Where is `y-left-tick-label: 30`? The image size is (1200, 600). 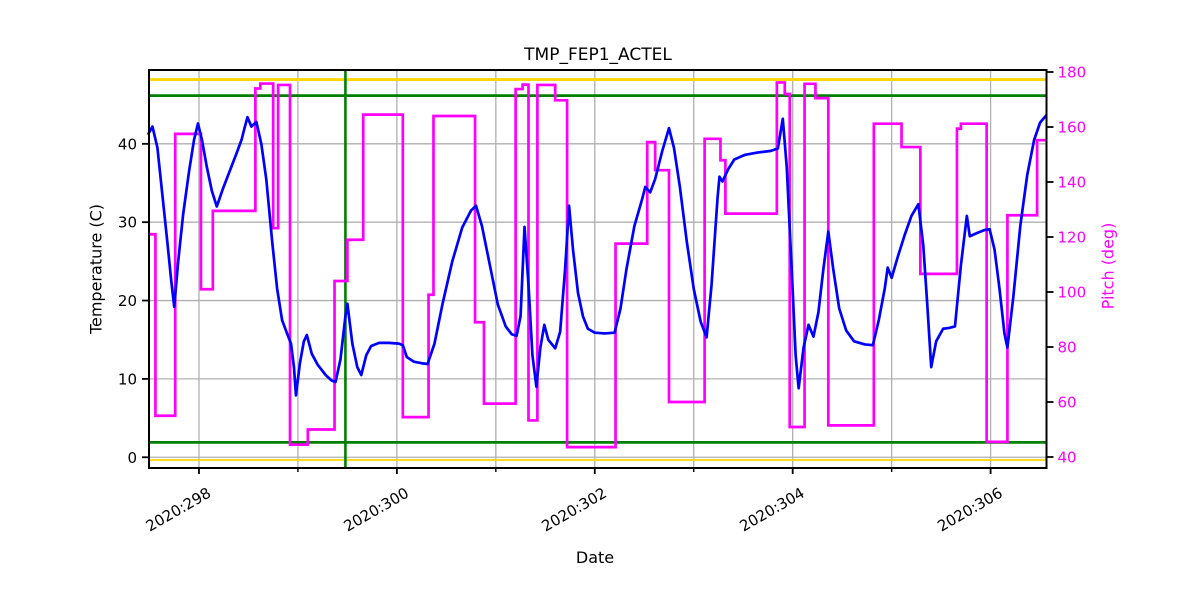
y-left-tick-label: 30 is located at coordinates (127, 223).